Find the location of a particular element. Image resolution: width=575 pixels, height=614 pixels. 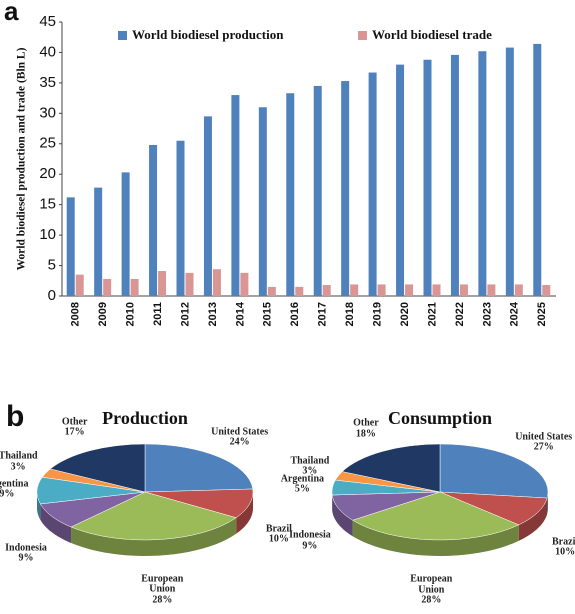

x-tick-label: 2015 is located at coordinates (268, 314).